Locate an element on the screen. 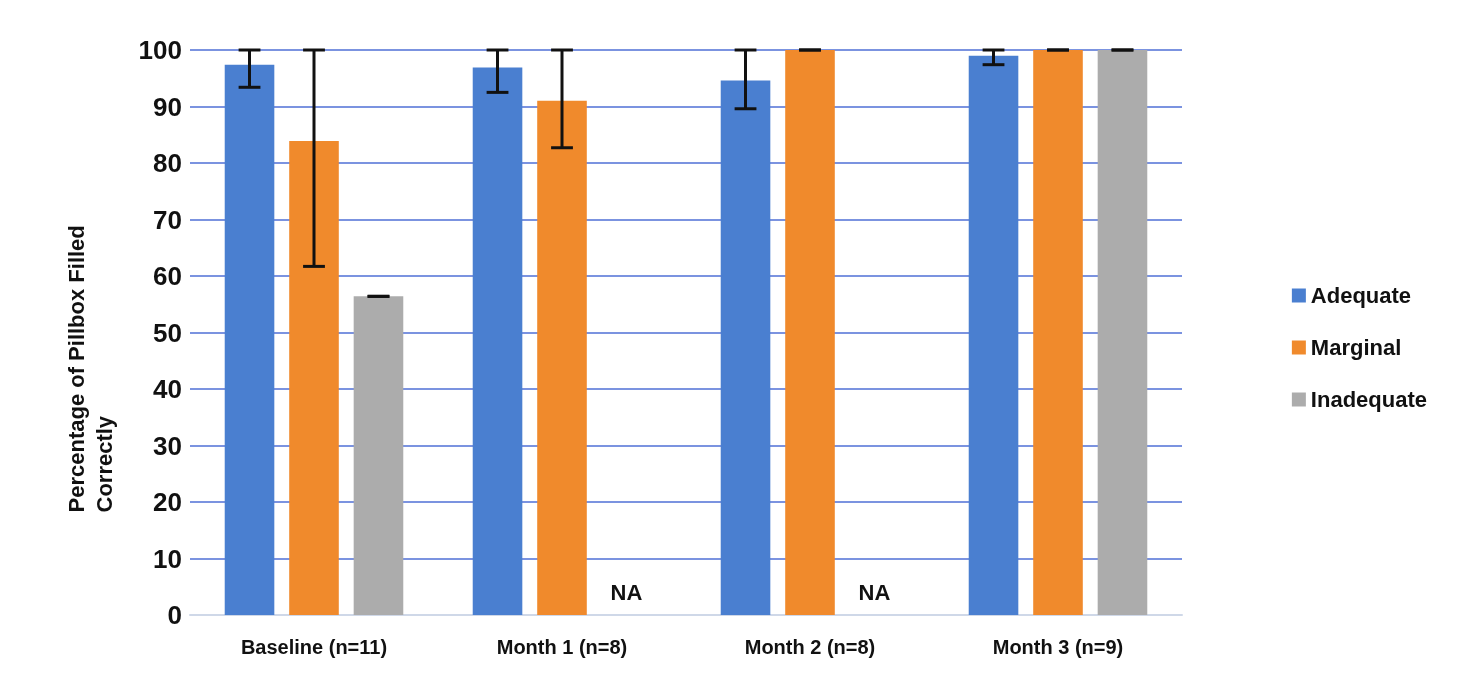  y-tick-label: 100 is located at coordinates (160, 50).